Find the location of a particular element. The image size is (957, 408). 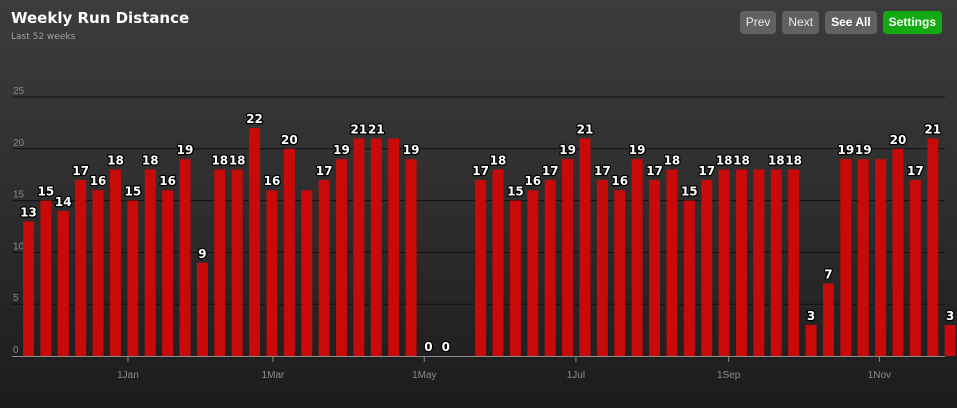

next-button: Next is located at coordinates (801, 22).